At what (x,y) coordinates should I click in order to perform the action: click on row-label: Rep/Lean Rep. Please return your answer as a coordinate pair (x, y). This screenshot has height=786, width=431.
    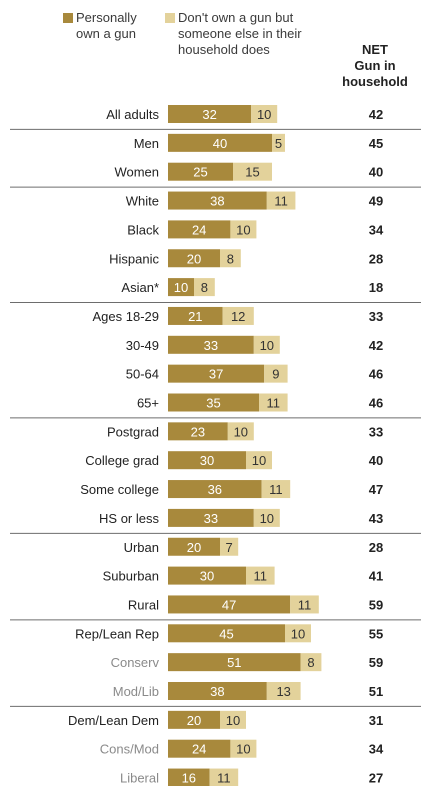
    Looking at the image, I should click on (117, 633).